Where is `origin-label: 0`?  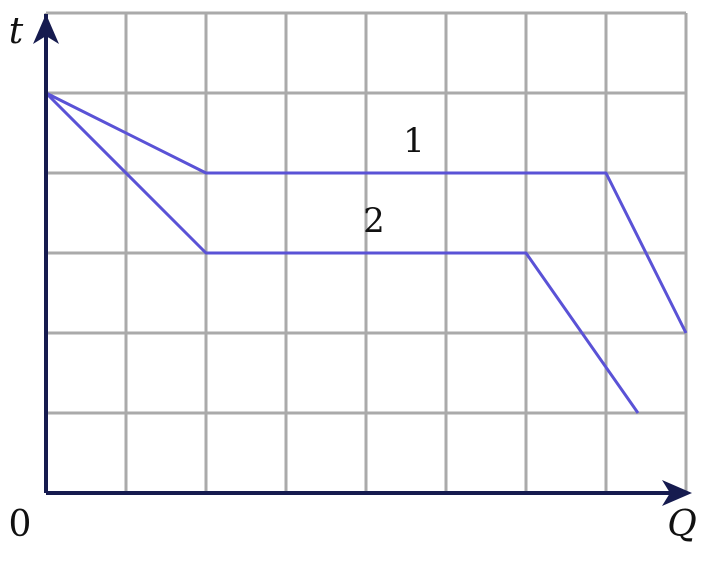 origin-label: 0 is located at coordinates (20, 524).